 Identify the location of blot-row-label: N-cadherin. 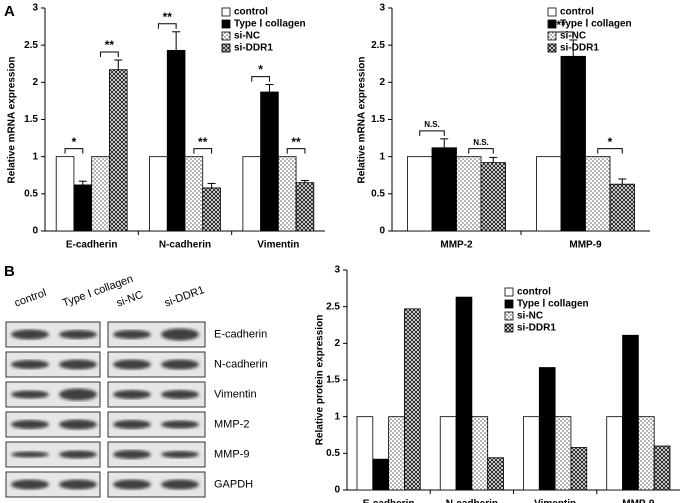
(241, 364).